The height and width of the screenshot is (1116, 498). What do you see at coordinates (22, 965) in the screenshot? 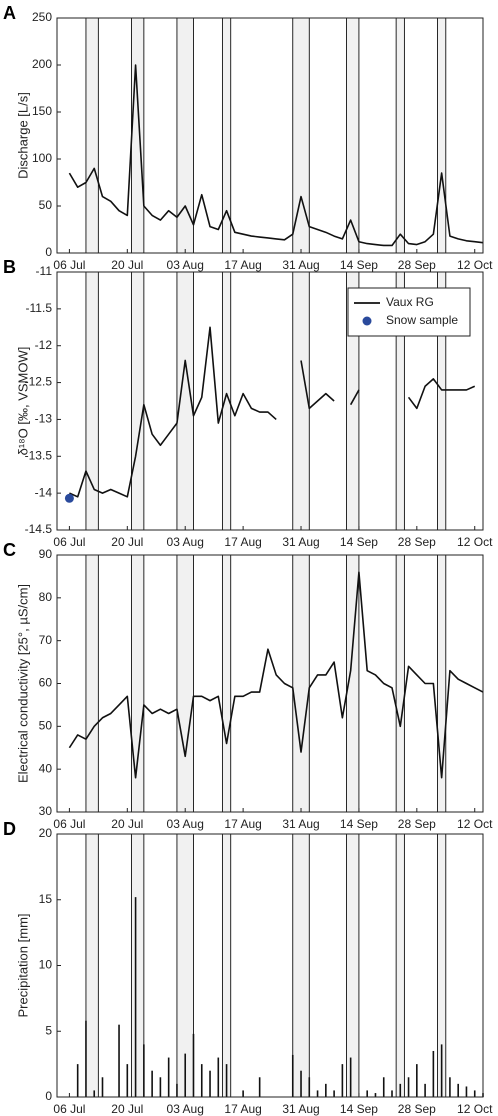
I see `y-axis-title: Precipitation [mm]` at bounding box center [22, 965].